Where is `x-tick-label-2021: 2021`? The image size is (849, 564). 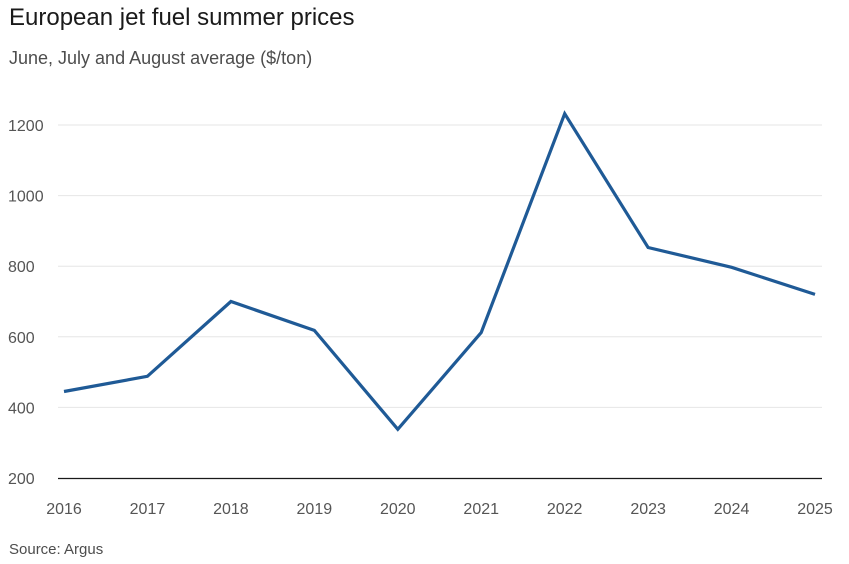
x-tick-label-2021: 2021 is located at coordinates (481, 509).